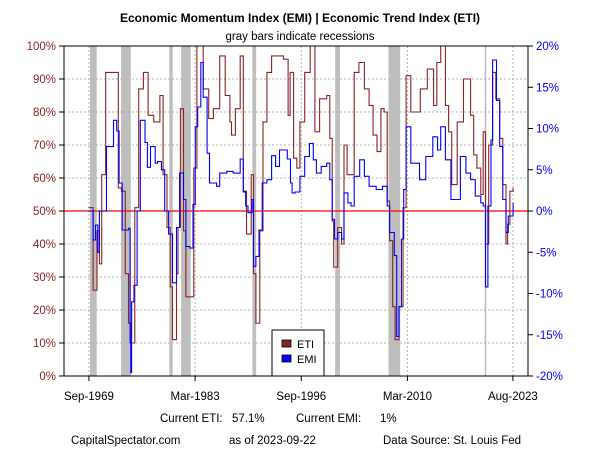 Image resolution: width=600 pixels, height=455 pixels. Describe the element at coordinates (47, 377) in the screenshot. I see `left-axis-tick-label: 0%` at that location.